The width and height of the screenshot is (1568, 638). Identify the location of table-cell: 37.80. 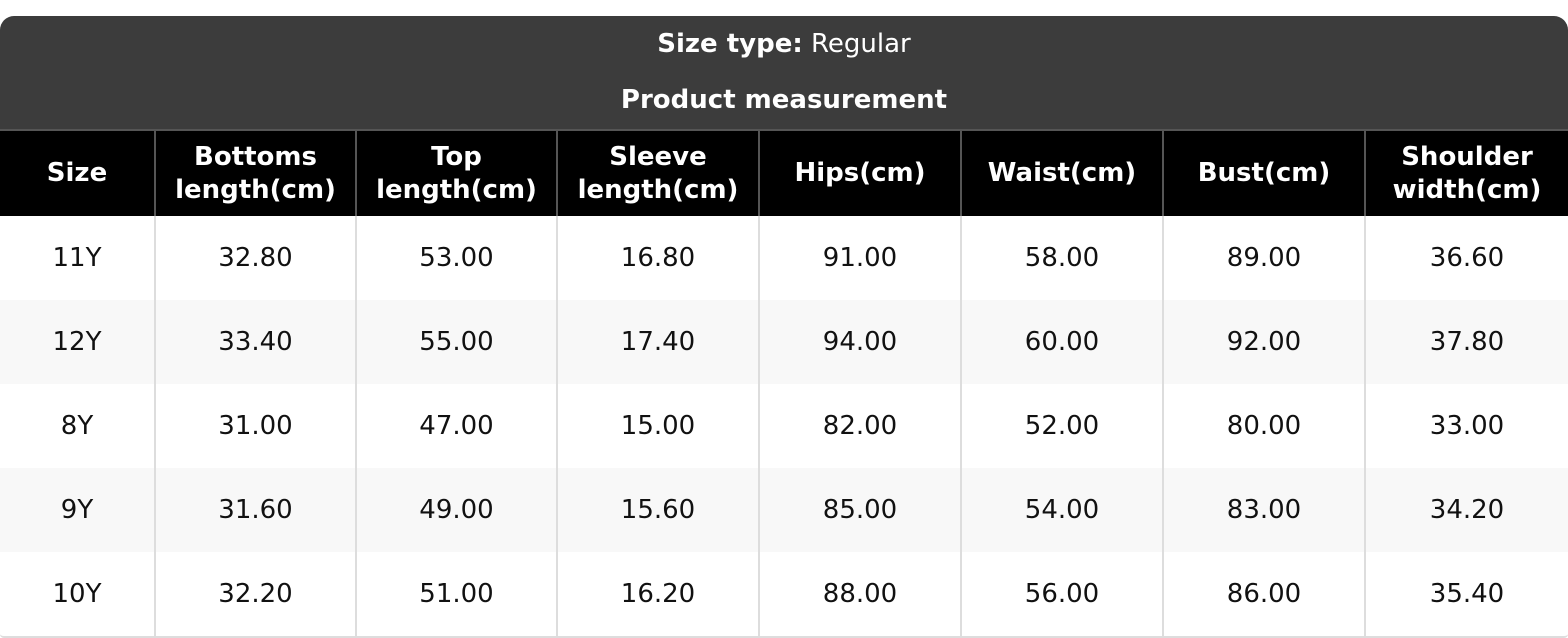
(1466, 342).